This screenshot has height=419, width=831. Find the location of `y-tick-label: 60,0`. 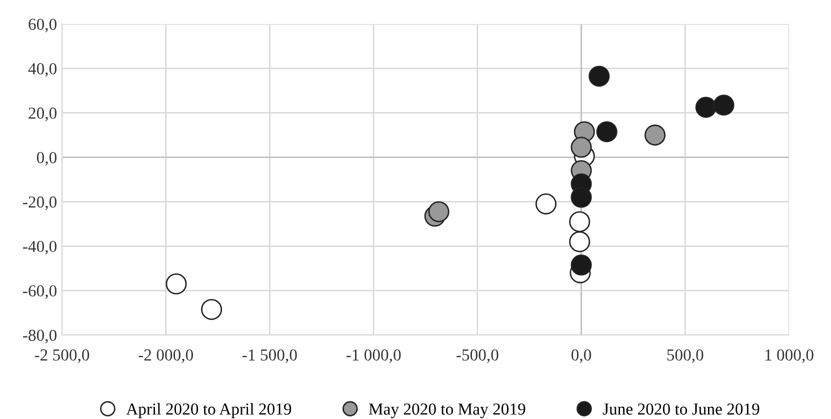

y-tick-label: 60,0 is located at coordinates (42, 25).